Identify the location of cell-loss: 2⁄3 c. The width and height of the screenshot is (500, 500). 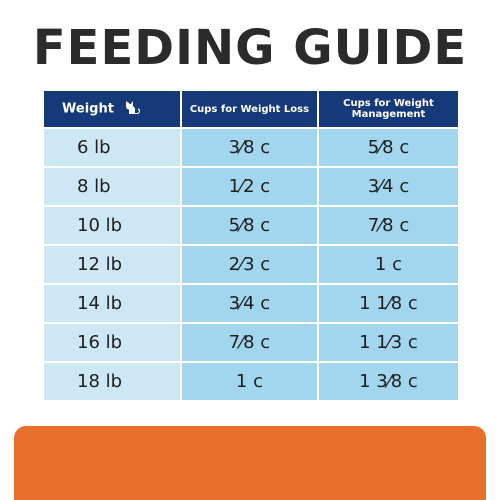
(249, 264).